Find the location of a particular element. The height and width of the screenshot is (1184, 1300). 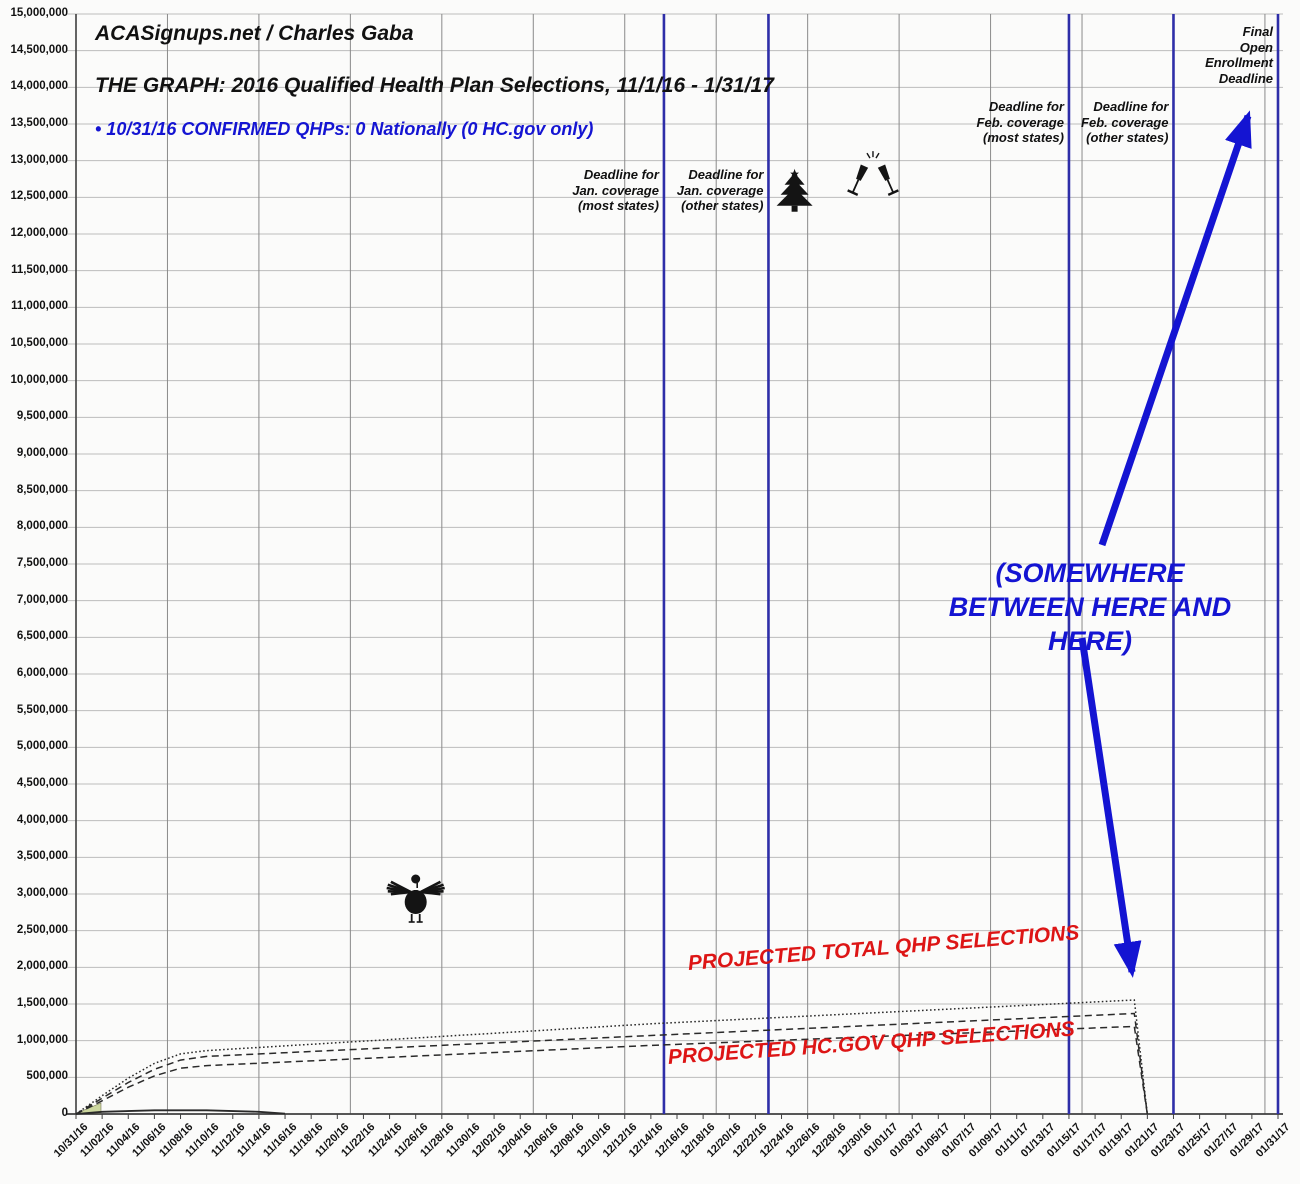

deadline-label: Final Open Enrollment Deadline is located at coordinates (1239, 55).